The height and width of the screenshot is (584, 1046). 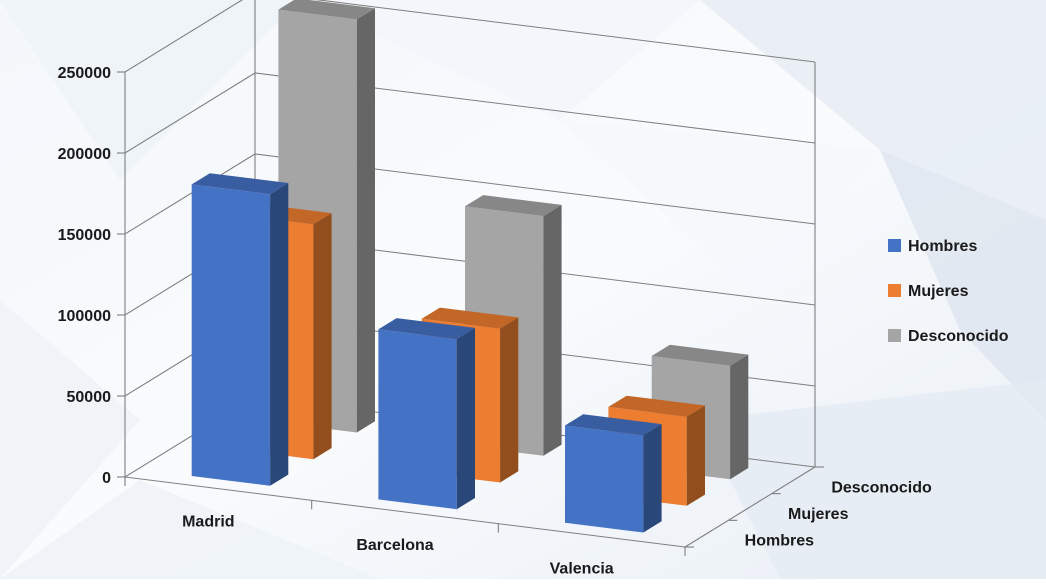 What do you see at coordinates (942, 246) in the screenshot?
I see `legend-label: Hombres` at bounding box center [942, 246].